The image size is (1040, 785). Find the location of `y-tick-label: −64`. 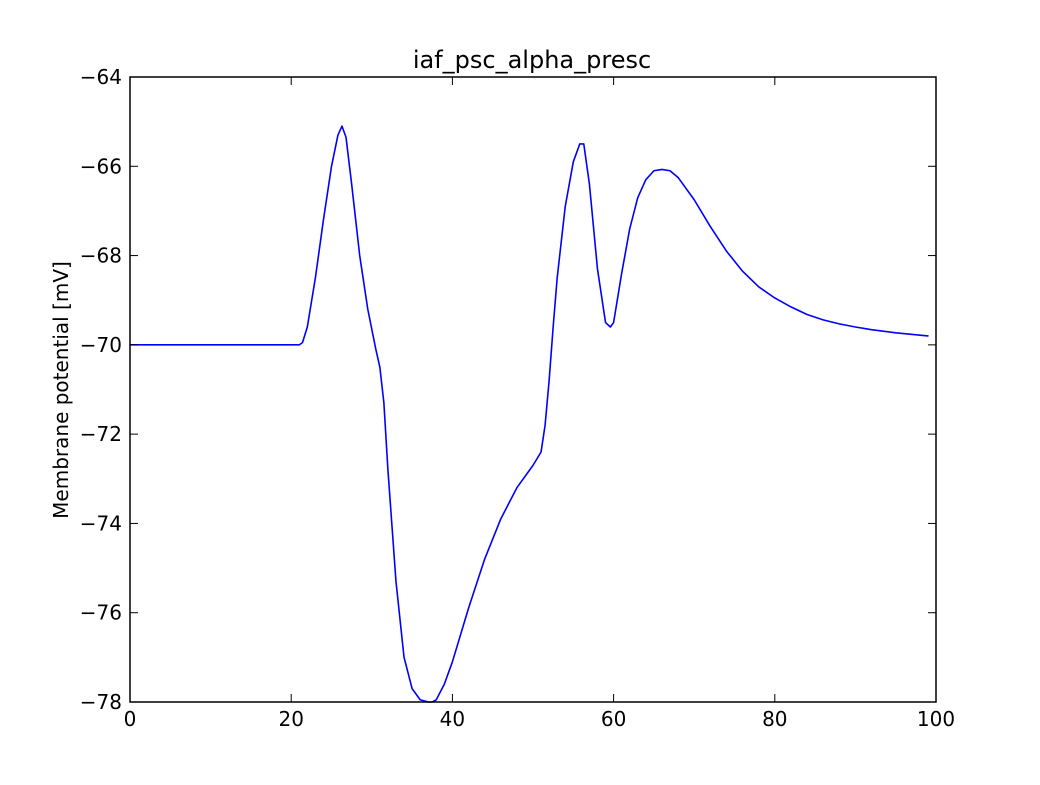

y-tick-label: −64 is located at coordinates (101, 77).